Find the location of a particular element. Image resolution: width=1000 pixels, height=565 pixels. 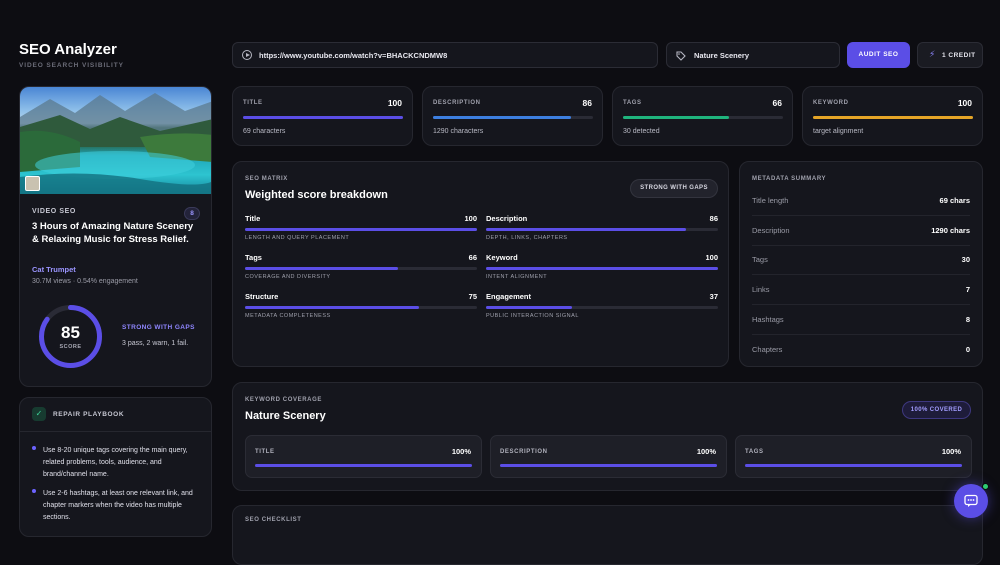

coverage-item-name: DESCRIPTION is located at coordinates (524, 452).